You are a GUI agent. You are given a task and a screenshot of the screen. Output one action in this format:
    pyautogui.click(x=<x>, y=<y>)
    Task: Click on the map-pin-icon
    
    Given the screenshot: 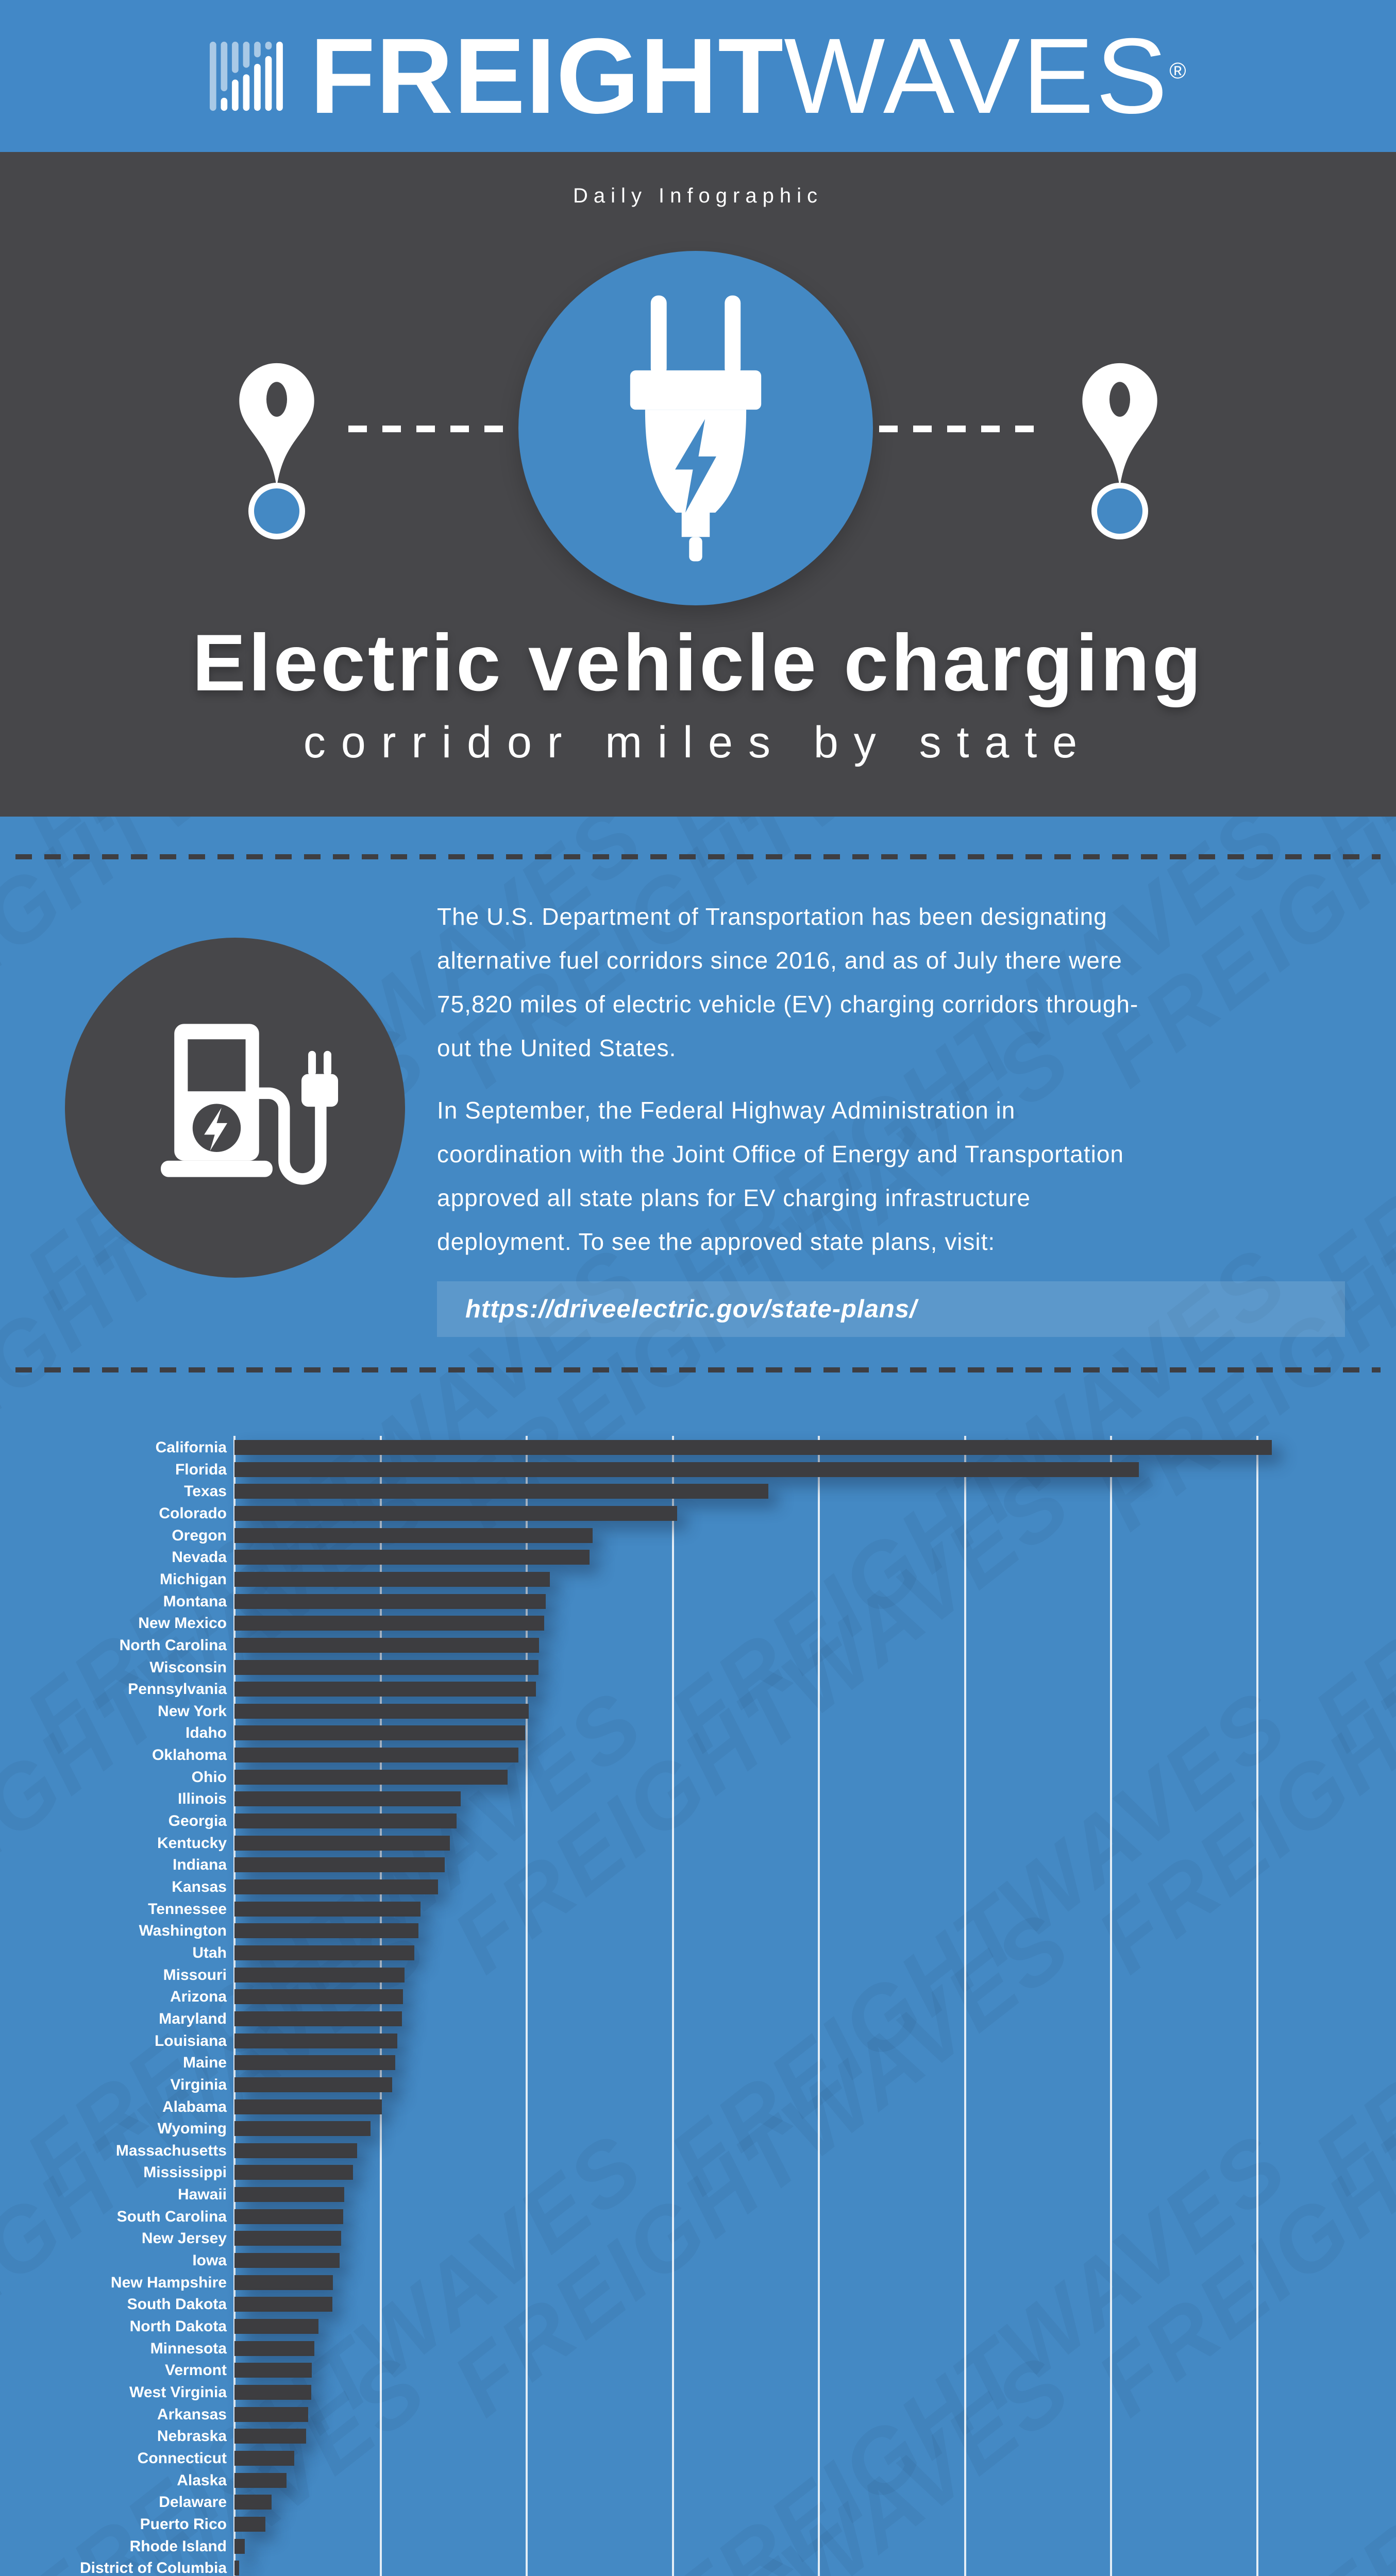 What is the action you would take?
    pyautogui.click(x=1120, y=450)
    